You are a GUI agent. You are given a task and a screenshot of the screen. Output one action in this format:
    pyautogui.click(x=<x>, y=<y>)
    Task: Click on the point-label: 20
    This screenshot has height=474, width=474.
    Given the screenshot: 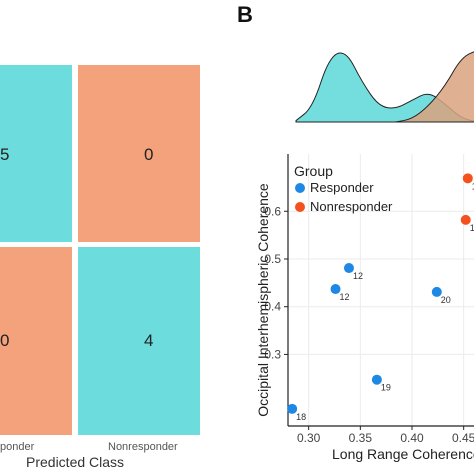 What is the action you would take?
    pyautogui.click(x=446, y=300)
    